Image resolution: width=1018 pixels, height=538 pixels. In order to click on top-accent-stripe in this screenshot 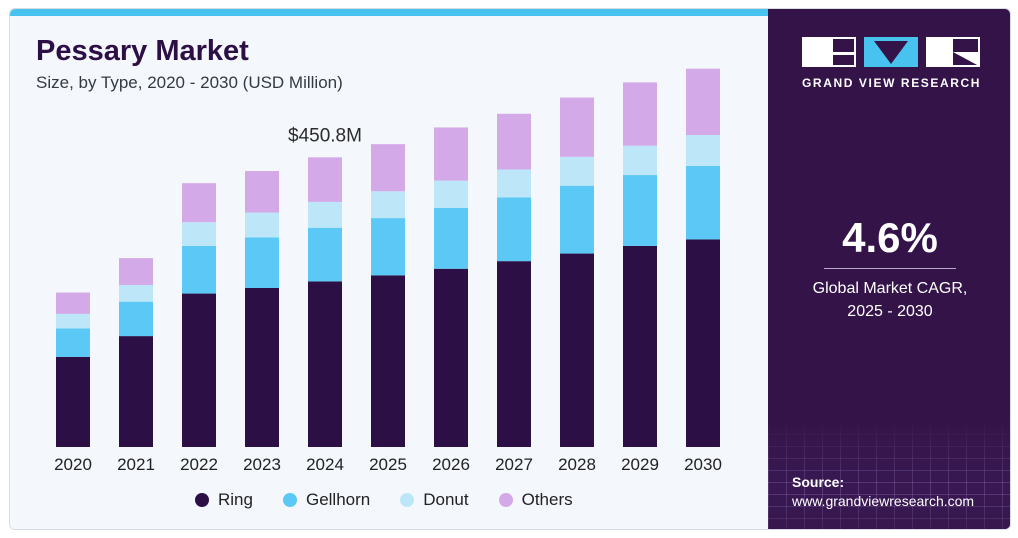, I will do `click(389, 12)`.